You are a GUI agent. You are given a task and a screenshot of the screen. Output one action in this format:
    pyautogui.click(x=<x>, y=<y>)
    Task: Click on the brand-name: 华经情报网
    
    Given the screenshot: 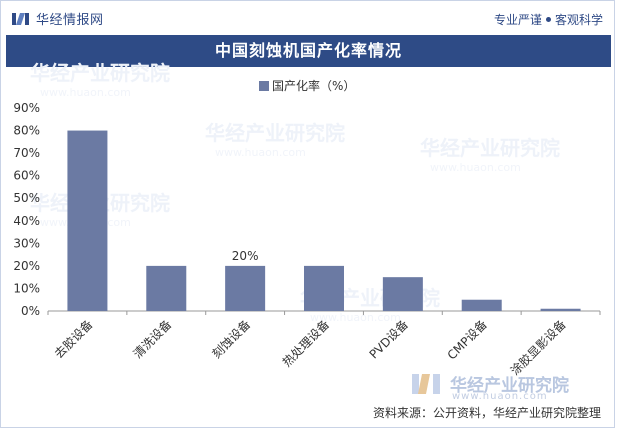 What is the action you would take?
    pyautogui.click(x=70, y=20)
    